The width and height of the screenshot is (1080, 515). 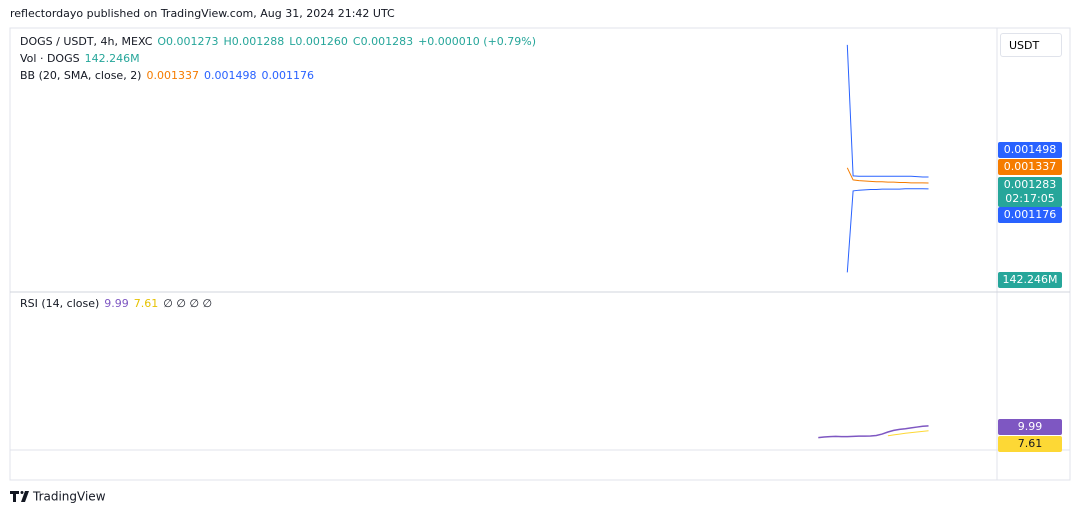 I want to click on symbol: DOGS / USDT, 4h, MEXC, so click(x=86, y=41).